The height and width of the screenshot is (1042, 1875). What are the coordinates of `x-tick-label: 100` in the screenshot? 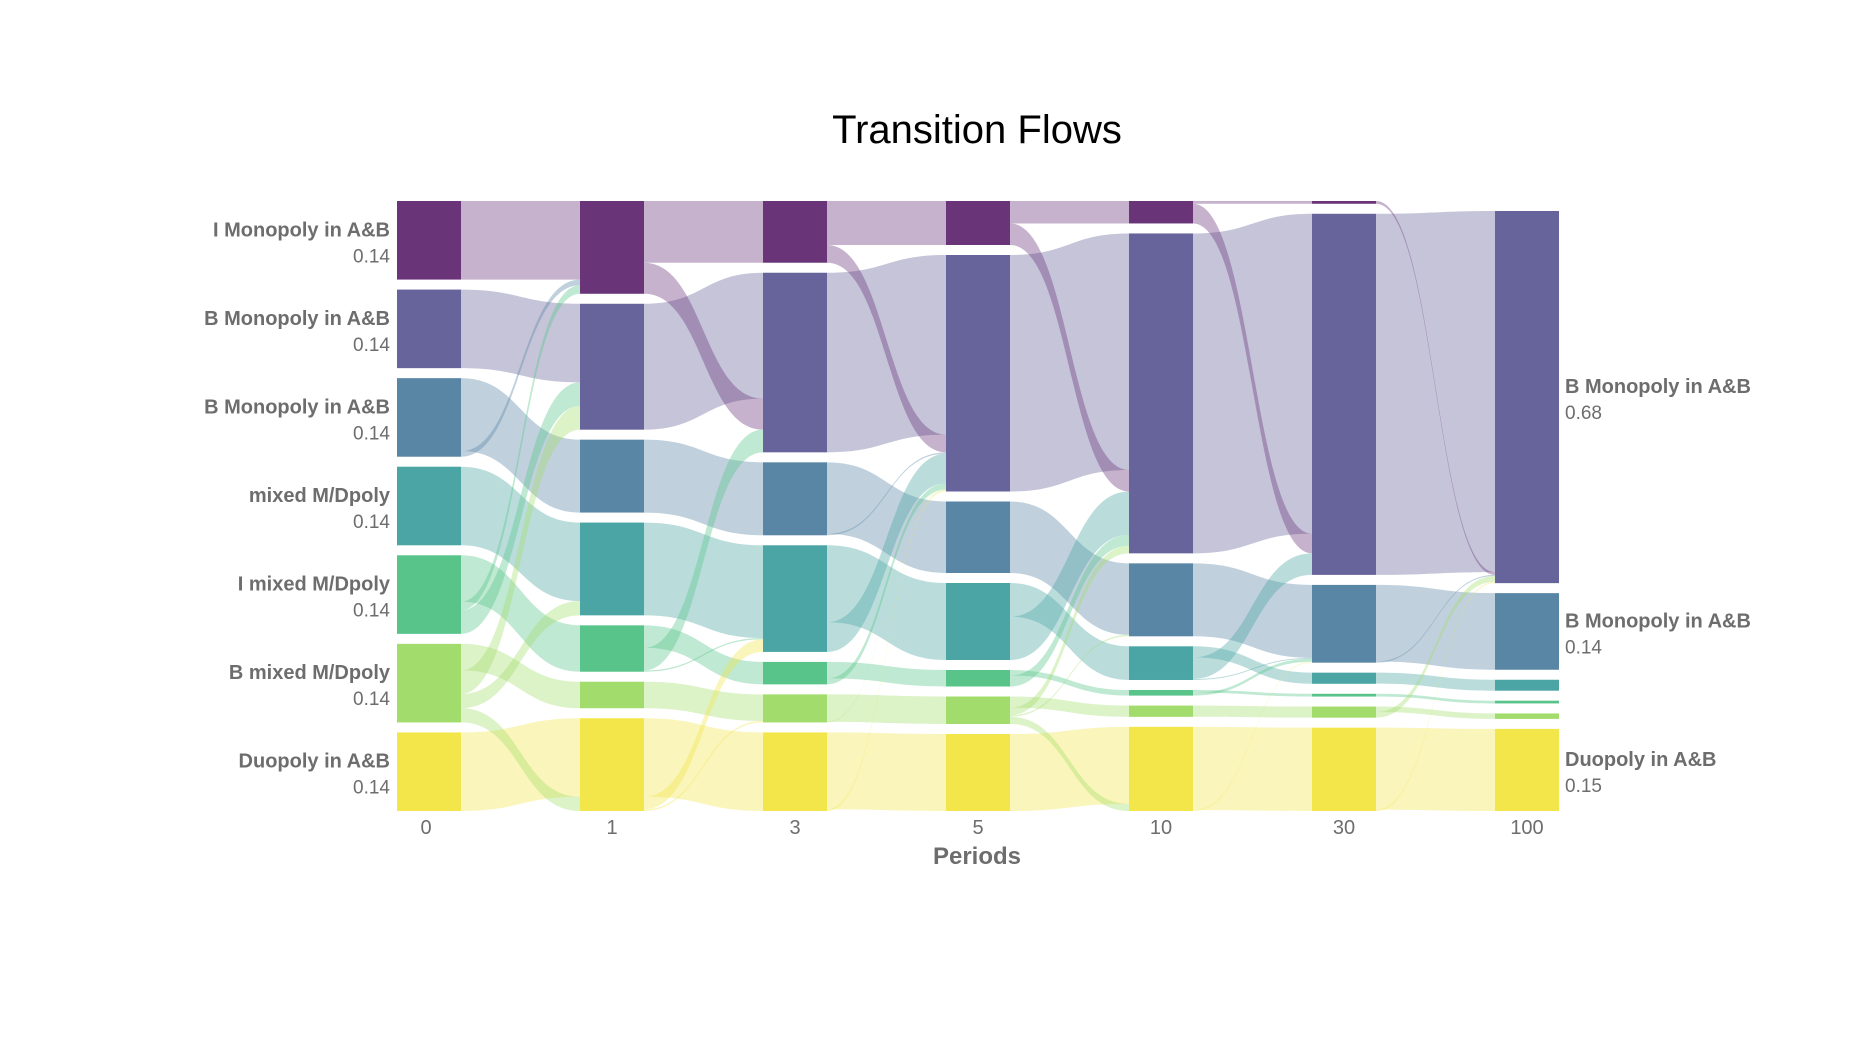 It's located at (1526, 828).